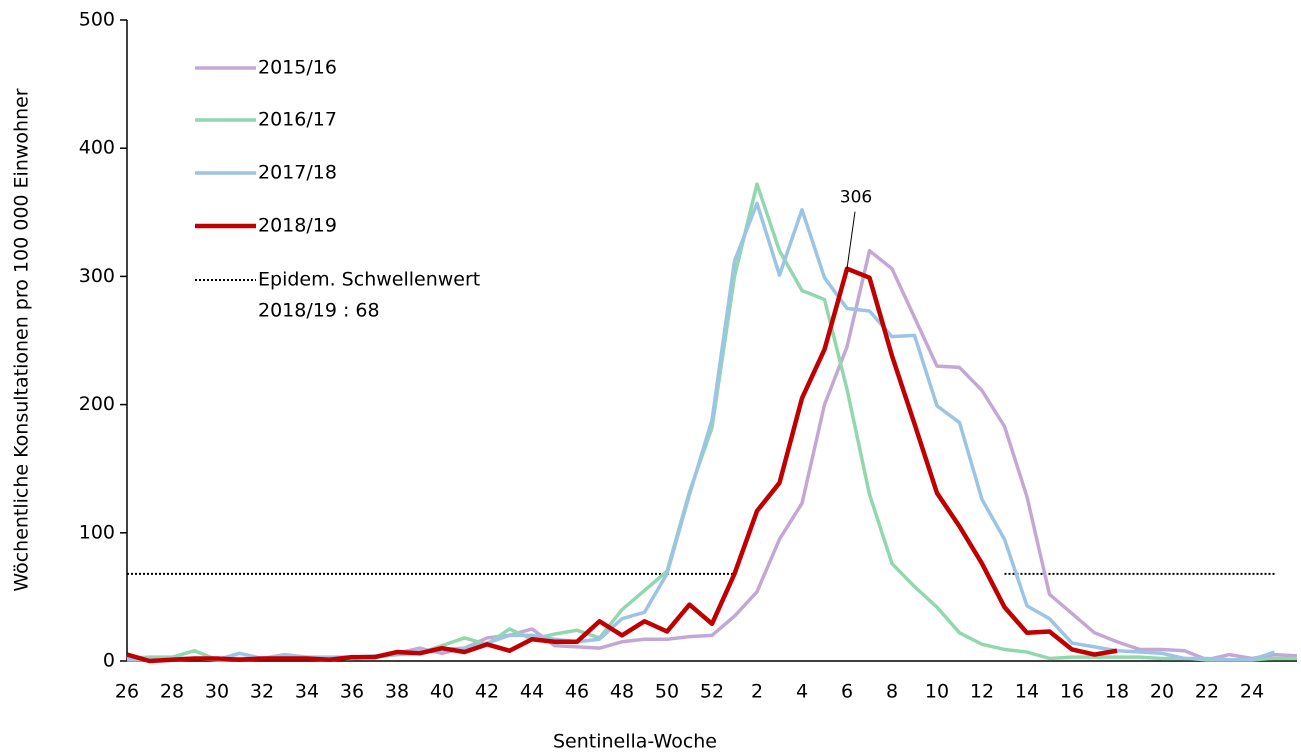 This screenshot has width=1301, height=756. Describe the element at coordinates (1027, 692) in the screenshot. I see `x-tick-label: 14` at that location.